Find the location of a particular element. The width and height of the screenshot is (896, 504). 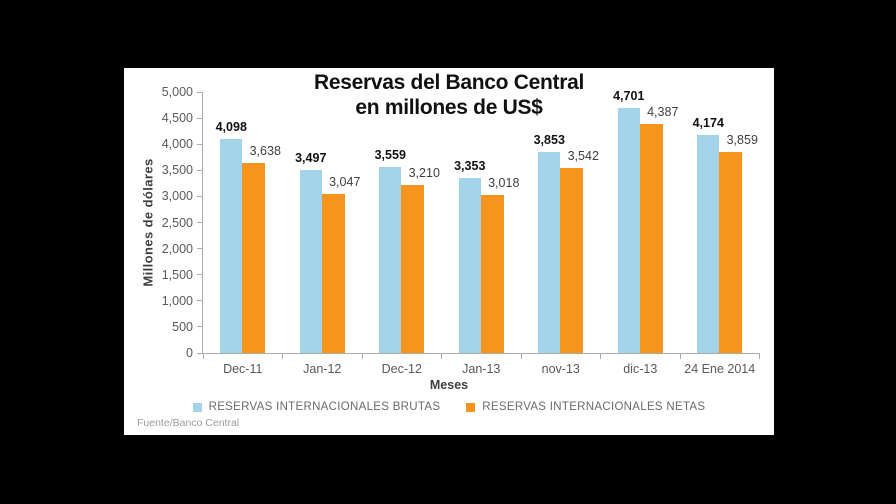

y-axis-tick-label: 500 is located at coordinates (182, 326).